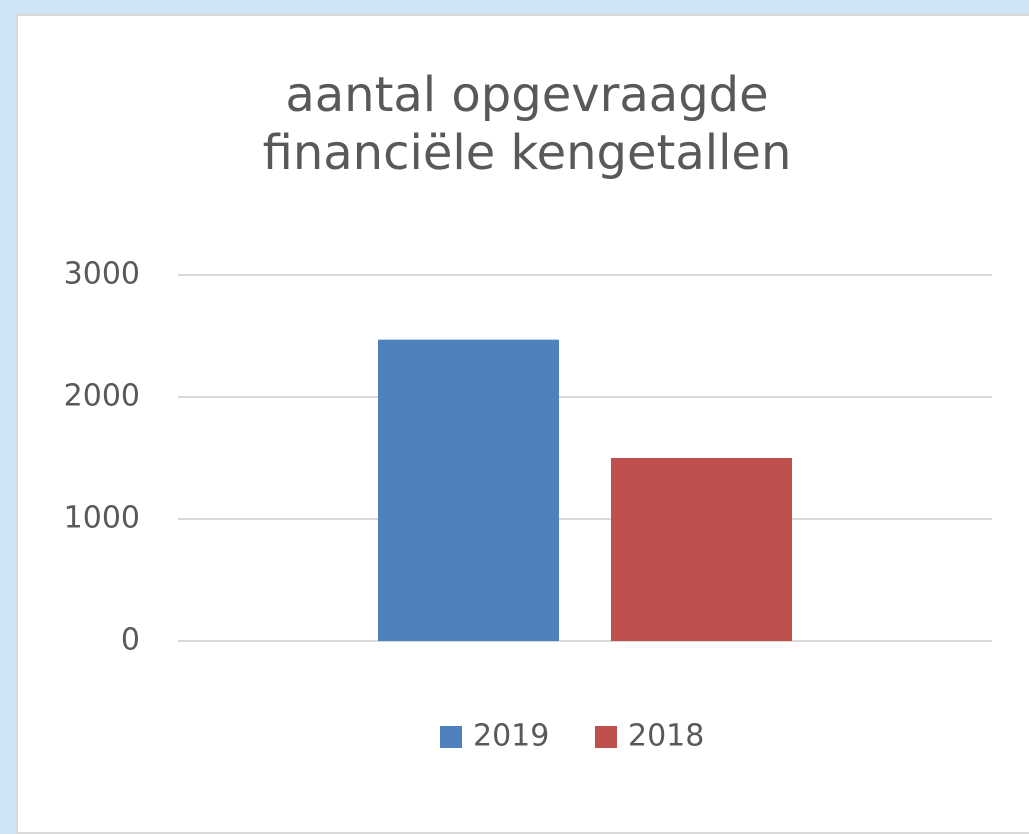 This screenshot has width=1029, height=834. What do you see at coordinates (102, 274) in the screenshot?
I see `y-tick-label: 3000` at bounding box center [102, 274].